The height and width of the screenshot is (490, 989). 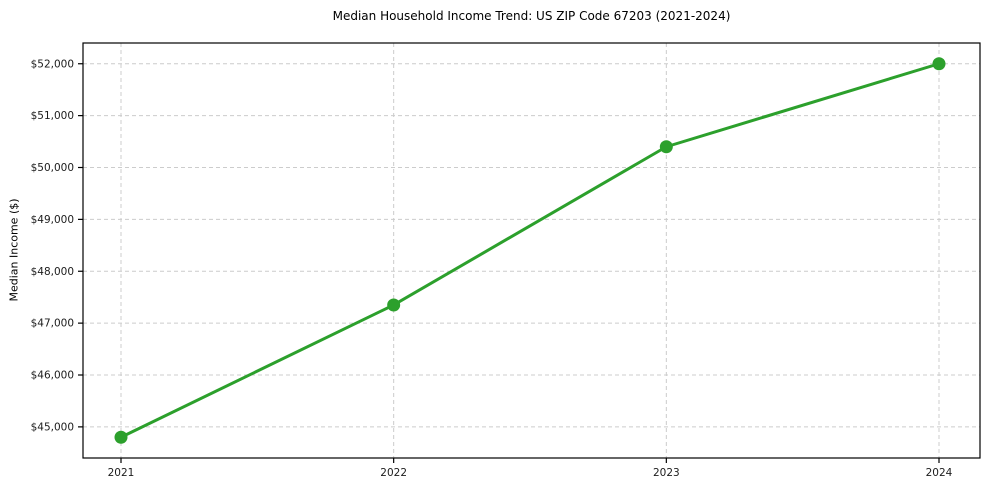 What do you see at coordinates (14, 250) in the screenshot?
I see `y-axis-title: Median Income ($)` at bounding box center [14, 250].